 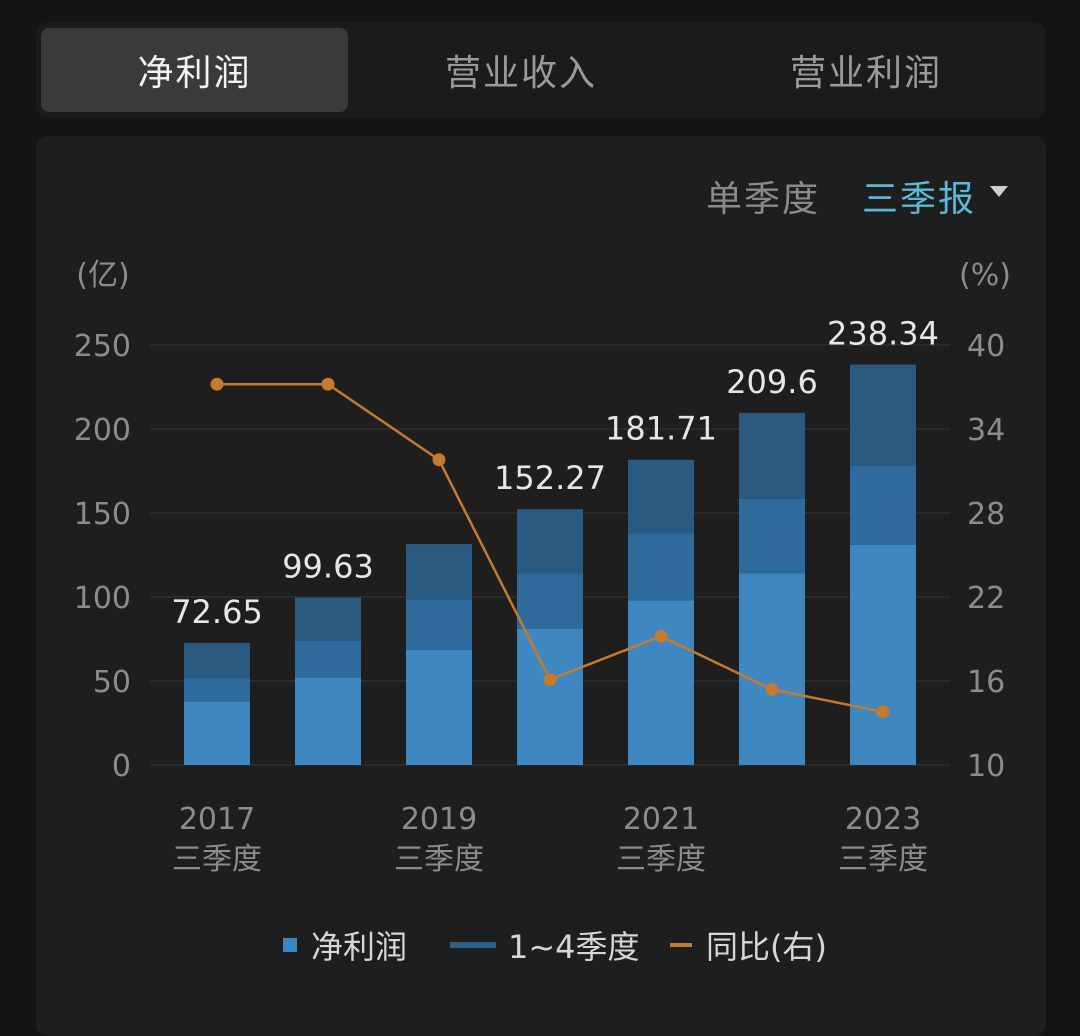 I want to click on bar-value-label: 238.34, so click(x=883, y=334).